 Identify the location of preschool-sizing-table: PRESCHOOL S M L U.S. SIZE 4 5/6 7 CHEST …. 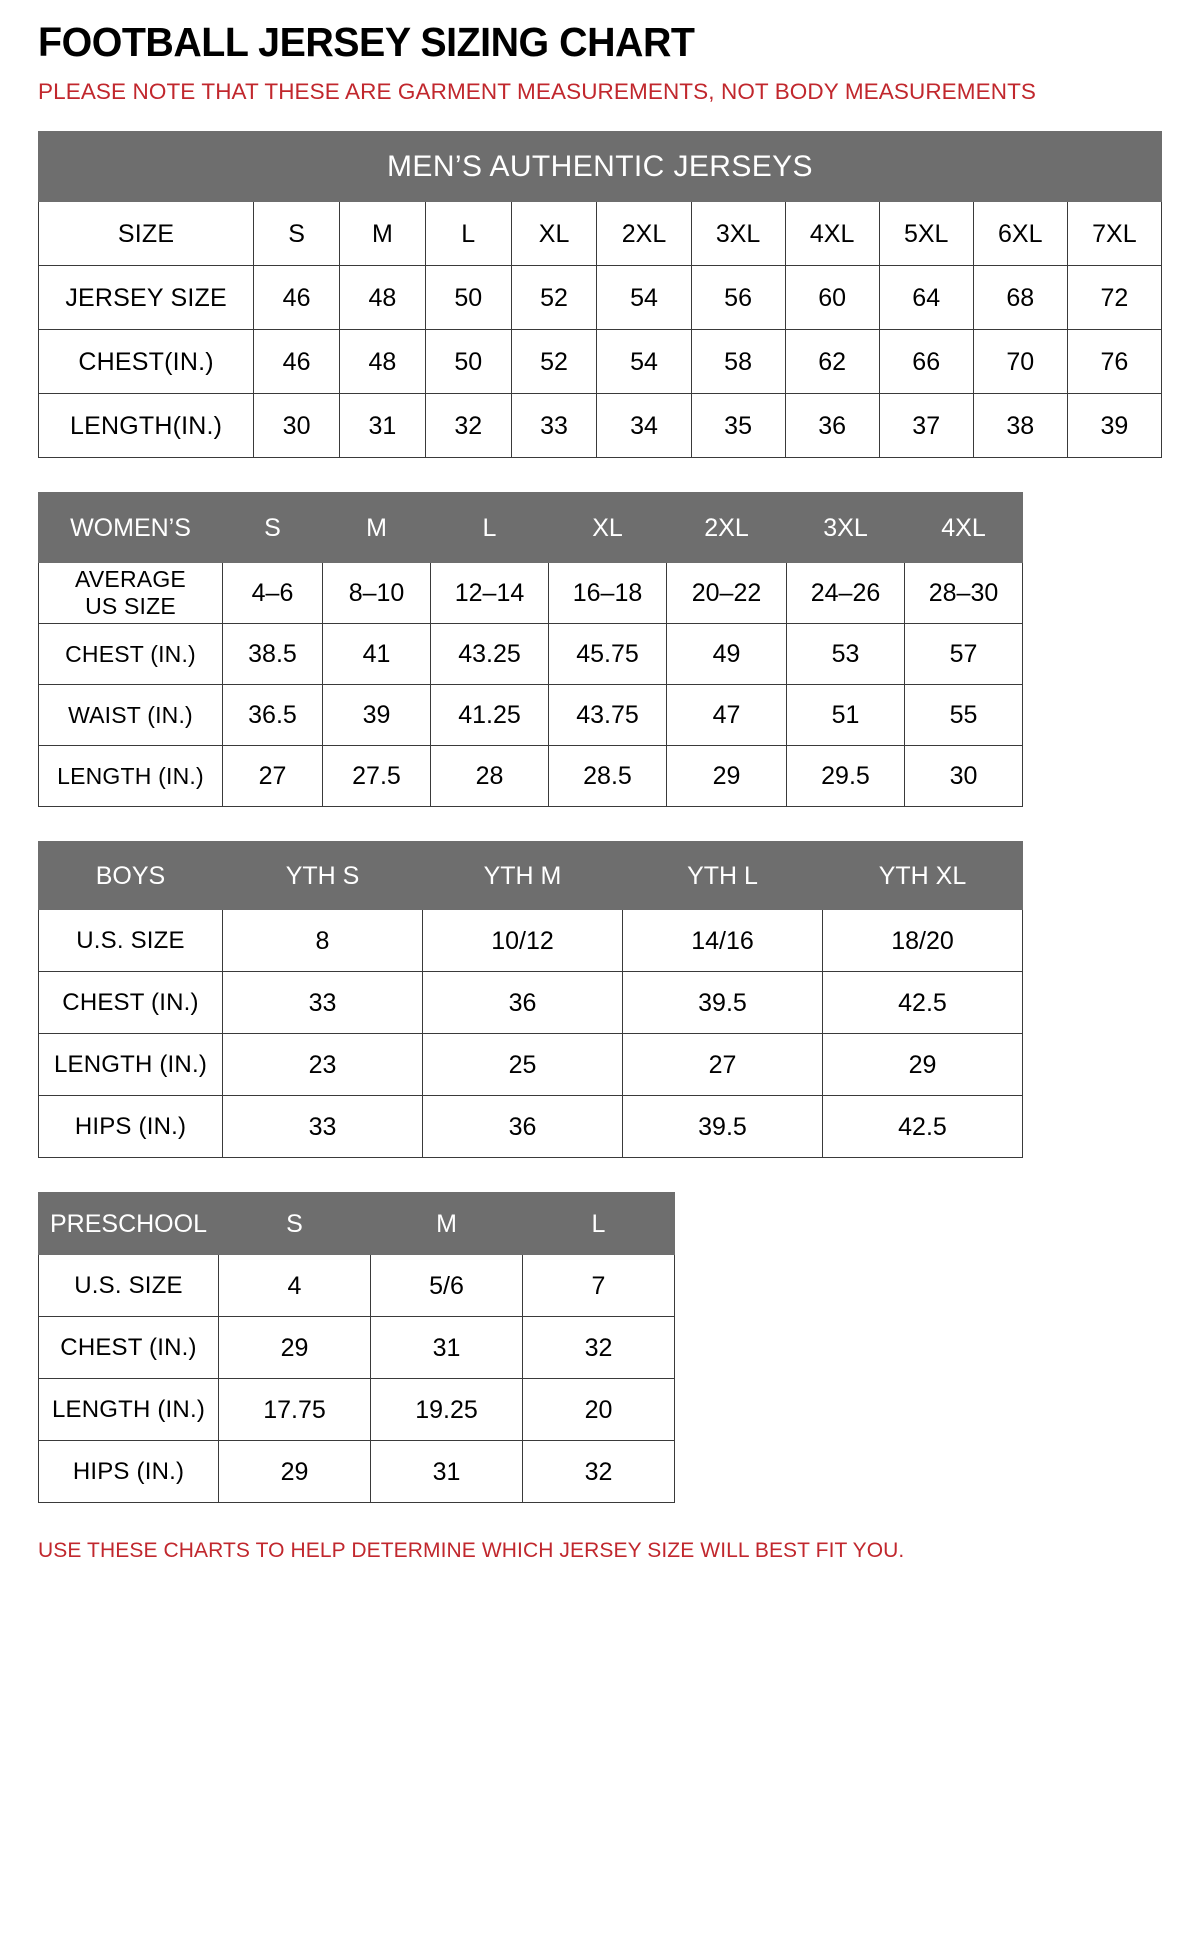
(356, 1348).